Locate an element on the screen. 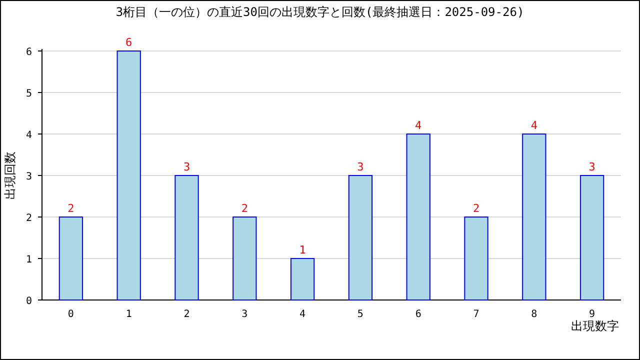  y-tick-label: 0 is located at coordinates (29, 301).